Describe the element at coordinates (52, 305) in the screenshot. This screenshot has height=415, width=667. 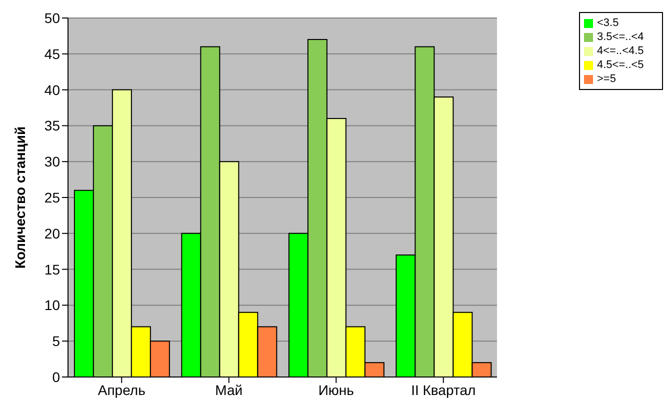
I see `y-tick-label: 10` at that location.